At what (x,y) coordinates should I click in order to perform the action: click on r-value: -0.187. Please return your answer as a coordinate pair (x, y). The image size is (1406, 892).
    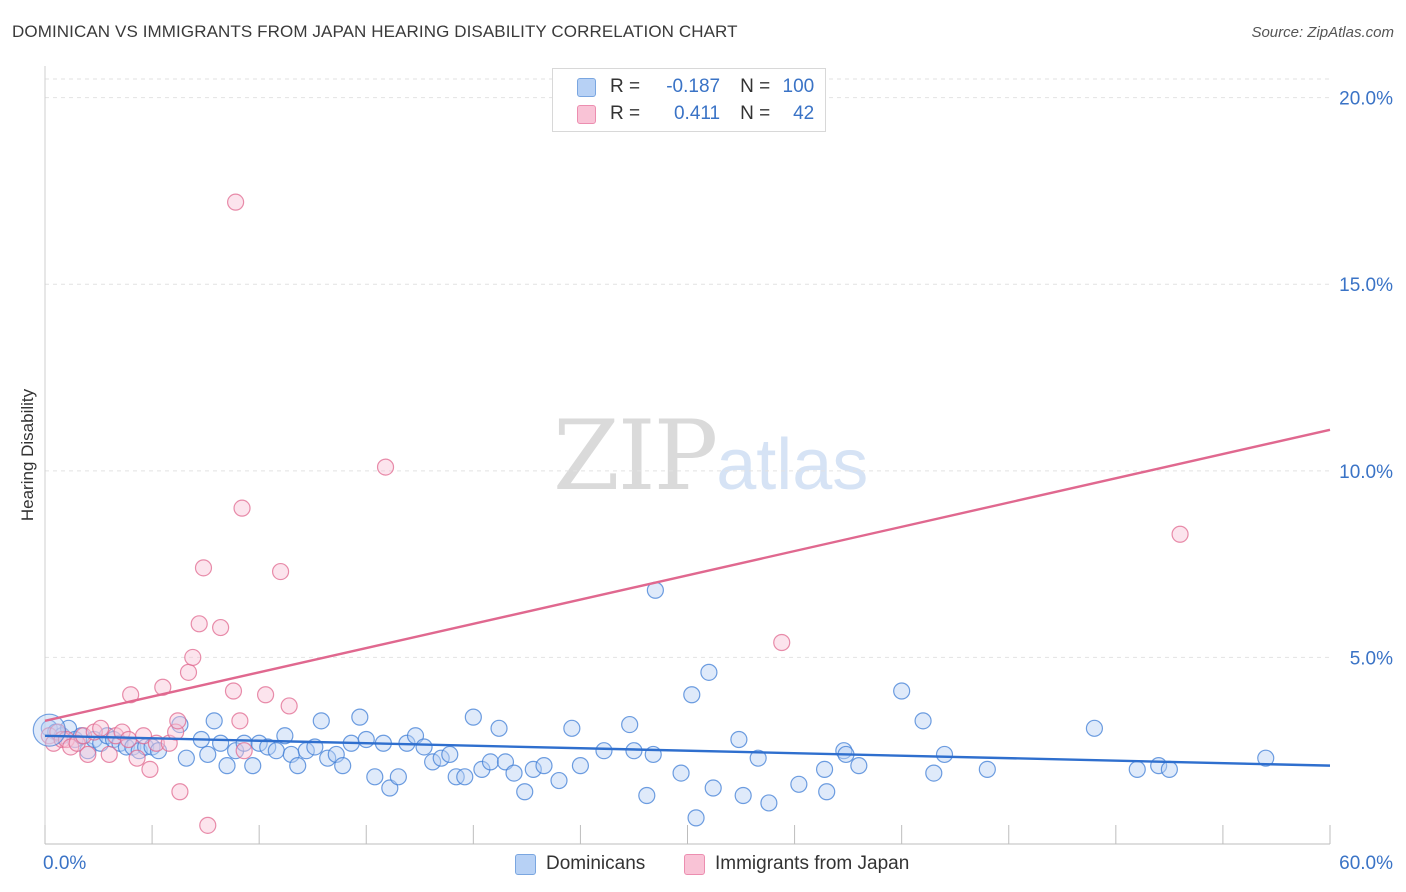
    Looking at the image, I should click on (693, 86).